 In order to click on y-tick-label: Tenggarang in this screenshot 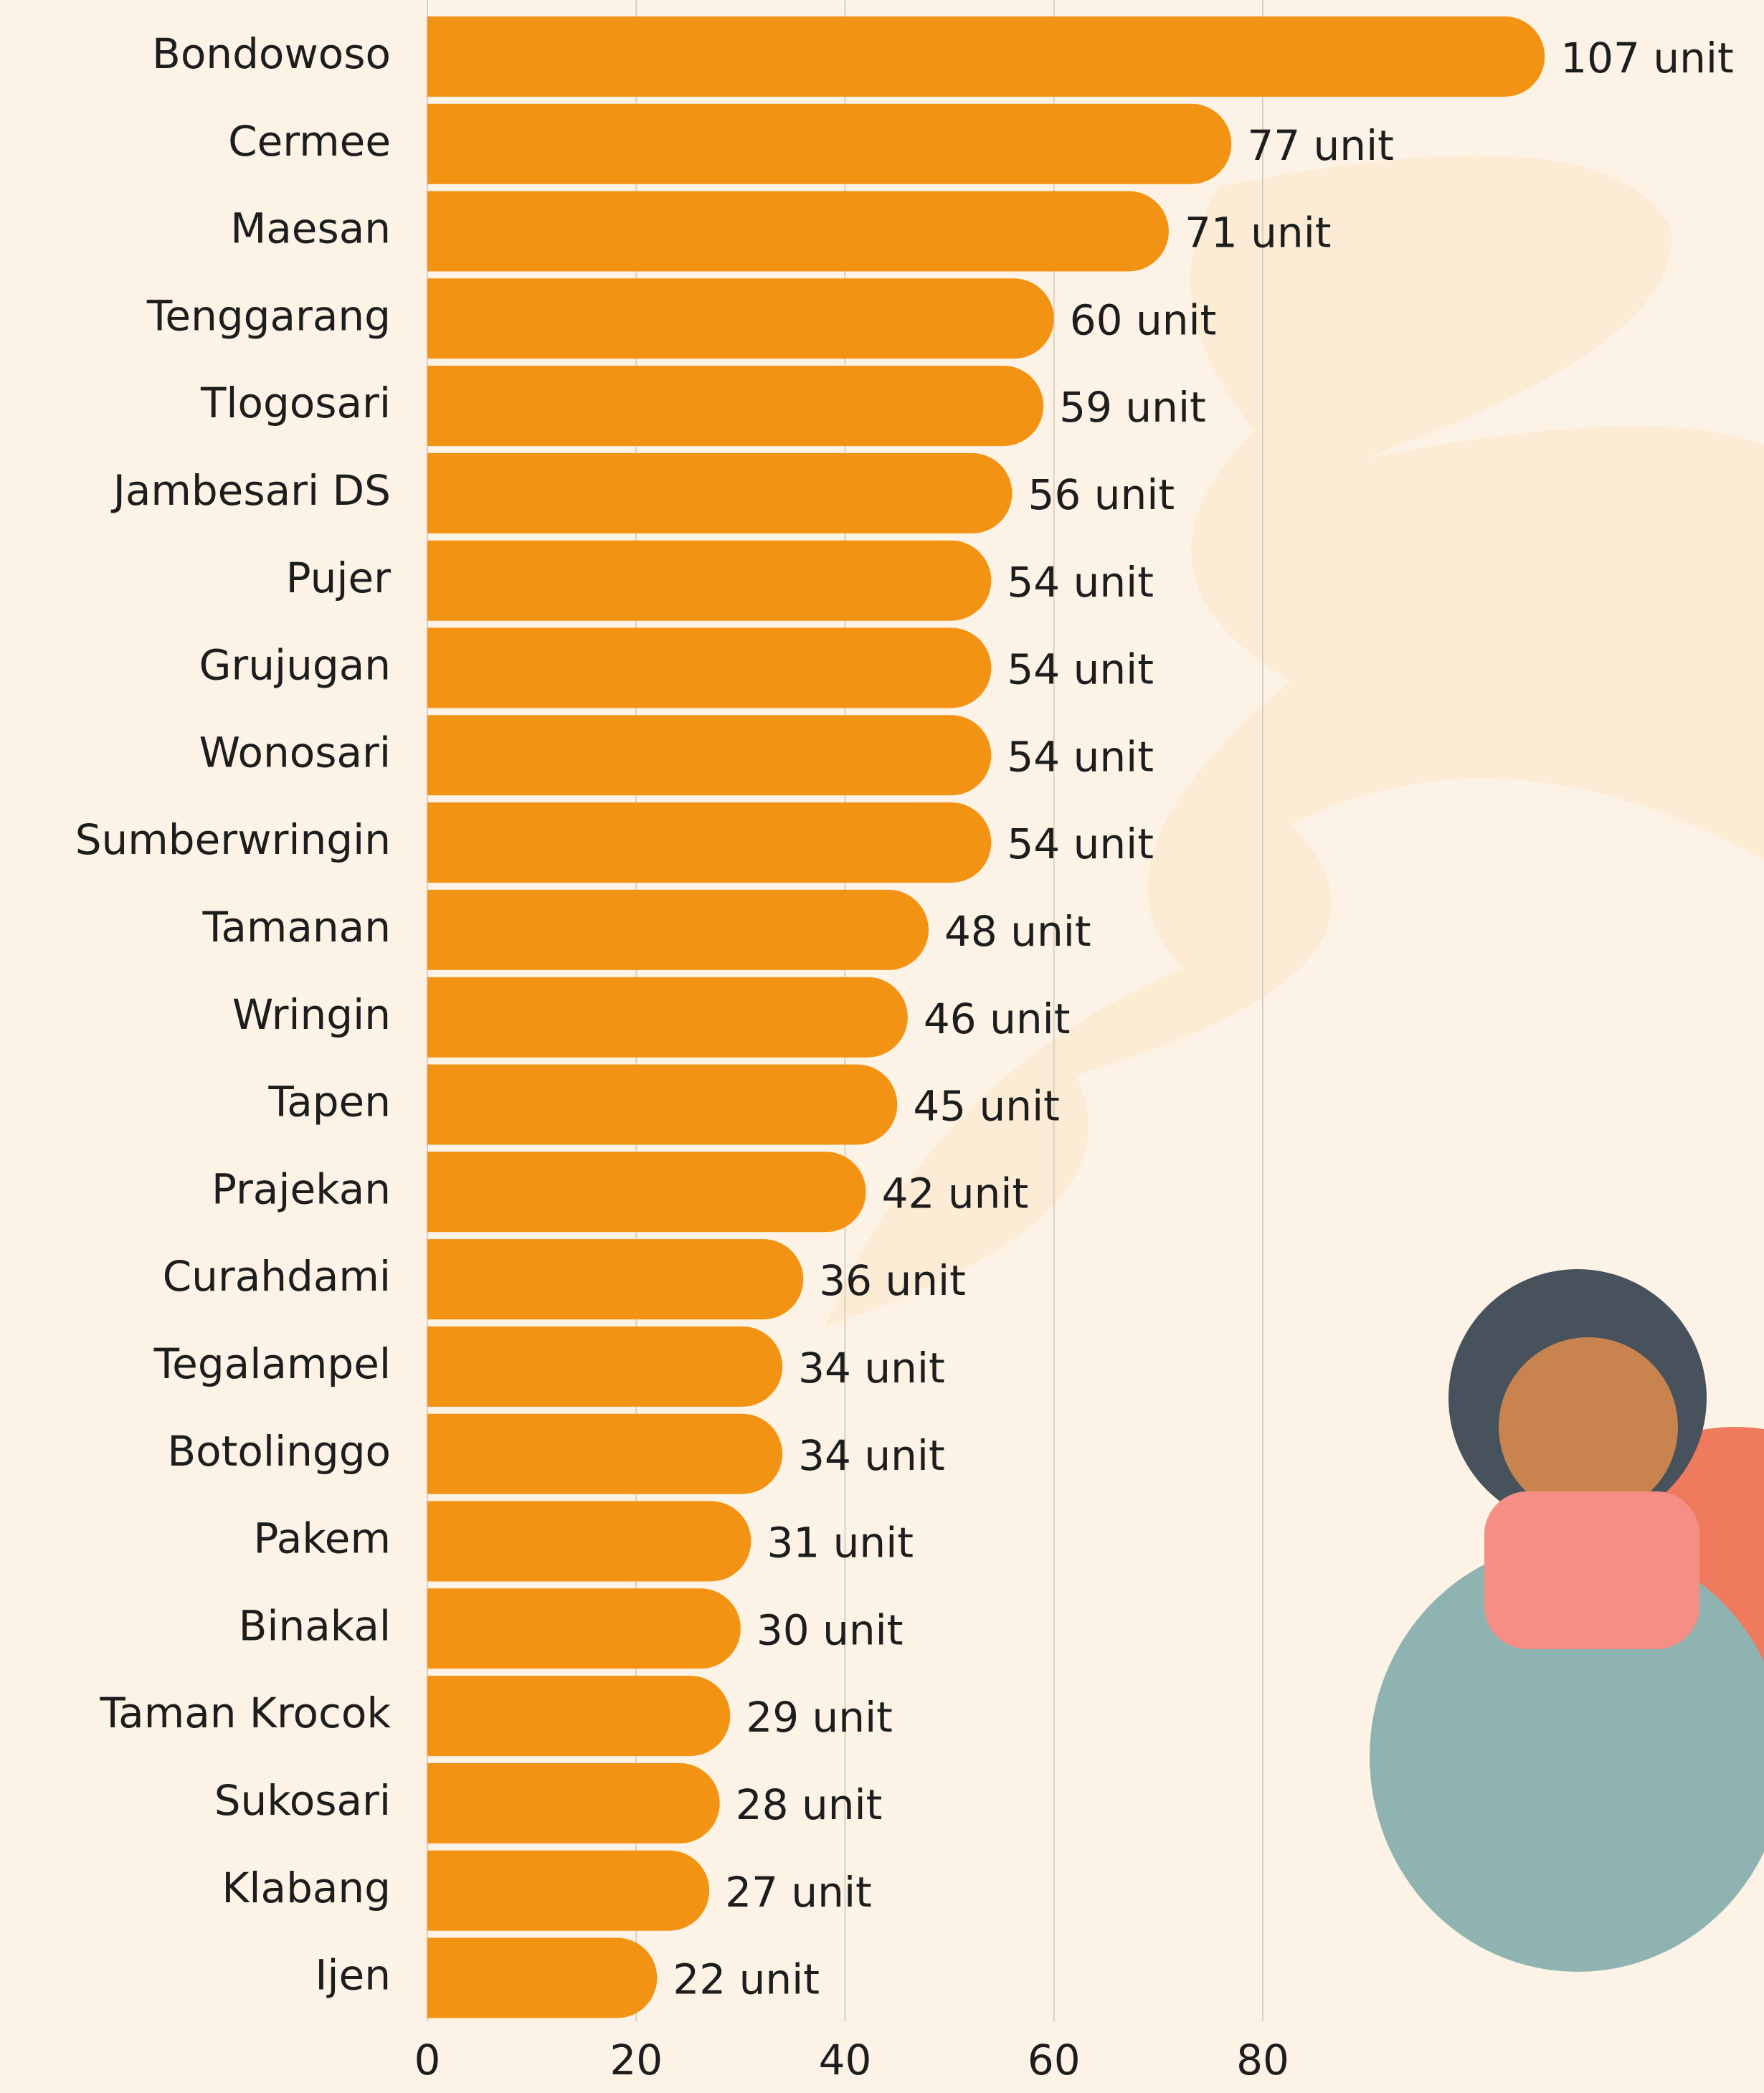, I will do `click(268, 315)`.